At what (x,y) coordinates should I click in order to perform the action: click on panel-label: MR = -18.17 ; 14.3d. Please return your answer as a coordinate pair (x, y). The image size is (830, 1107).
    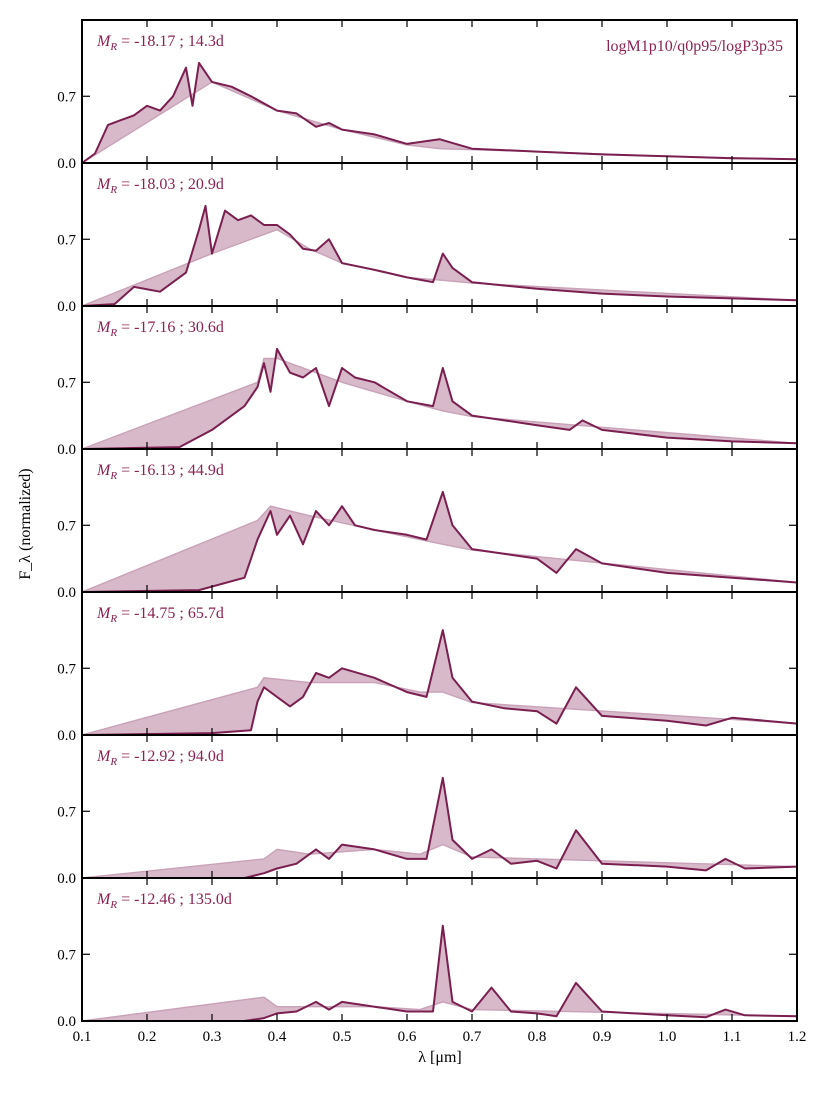
    Looking at the image, I should click on (160, 43).